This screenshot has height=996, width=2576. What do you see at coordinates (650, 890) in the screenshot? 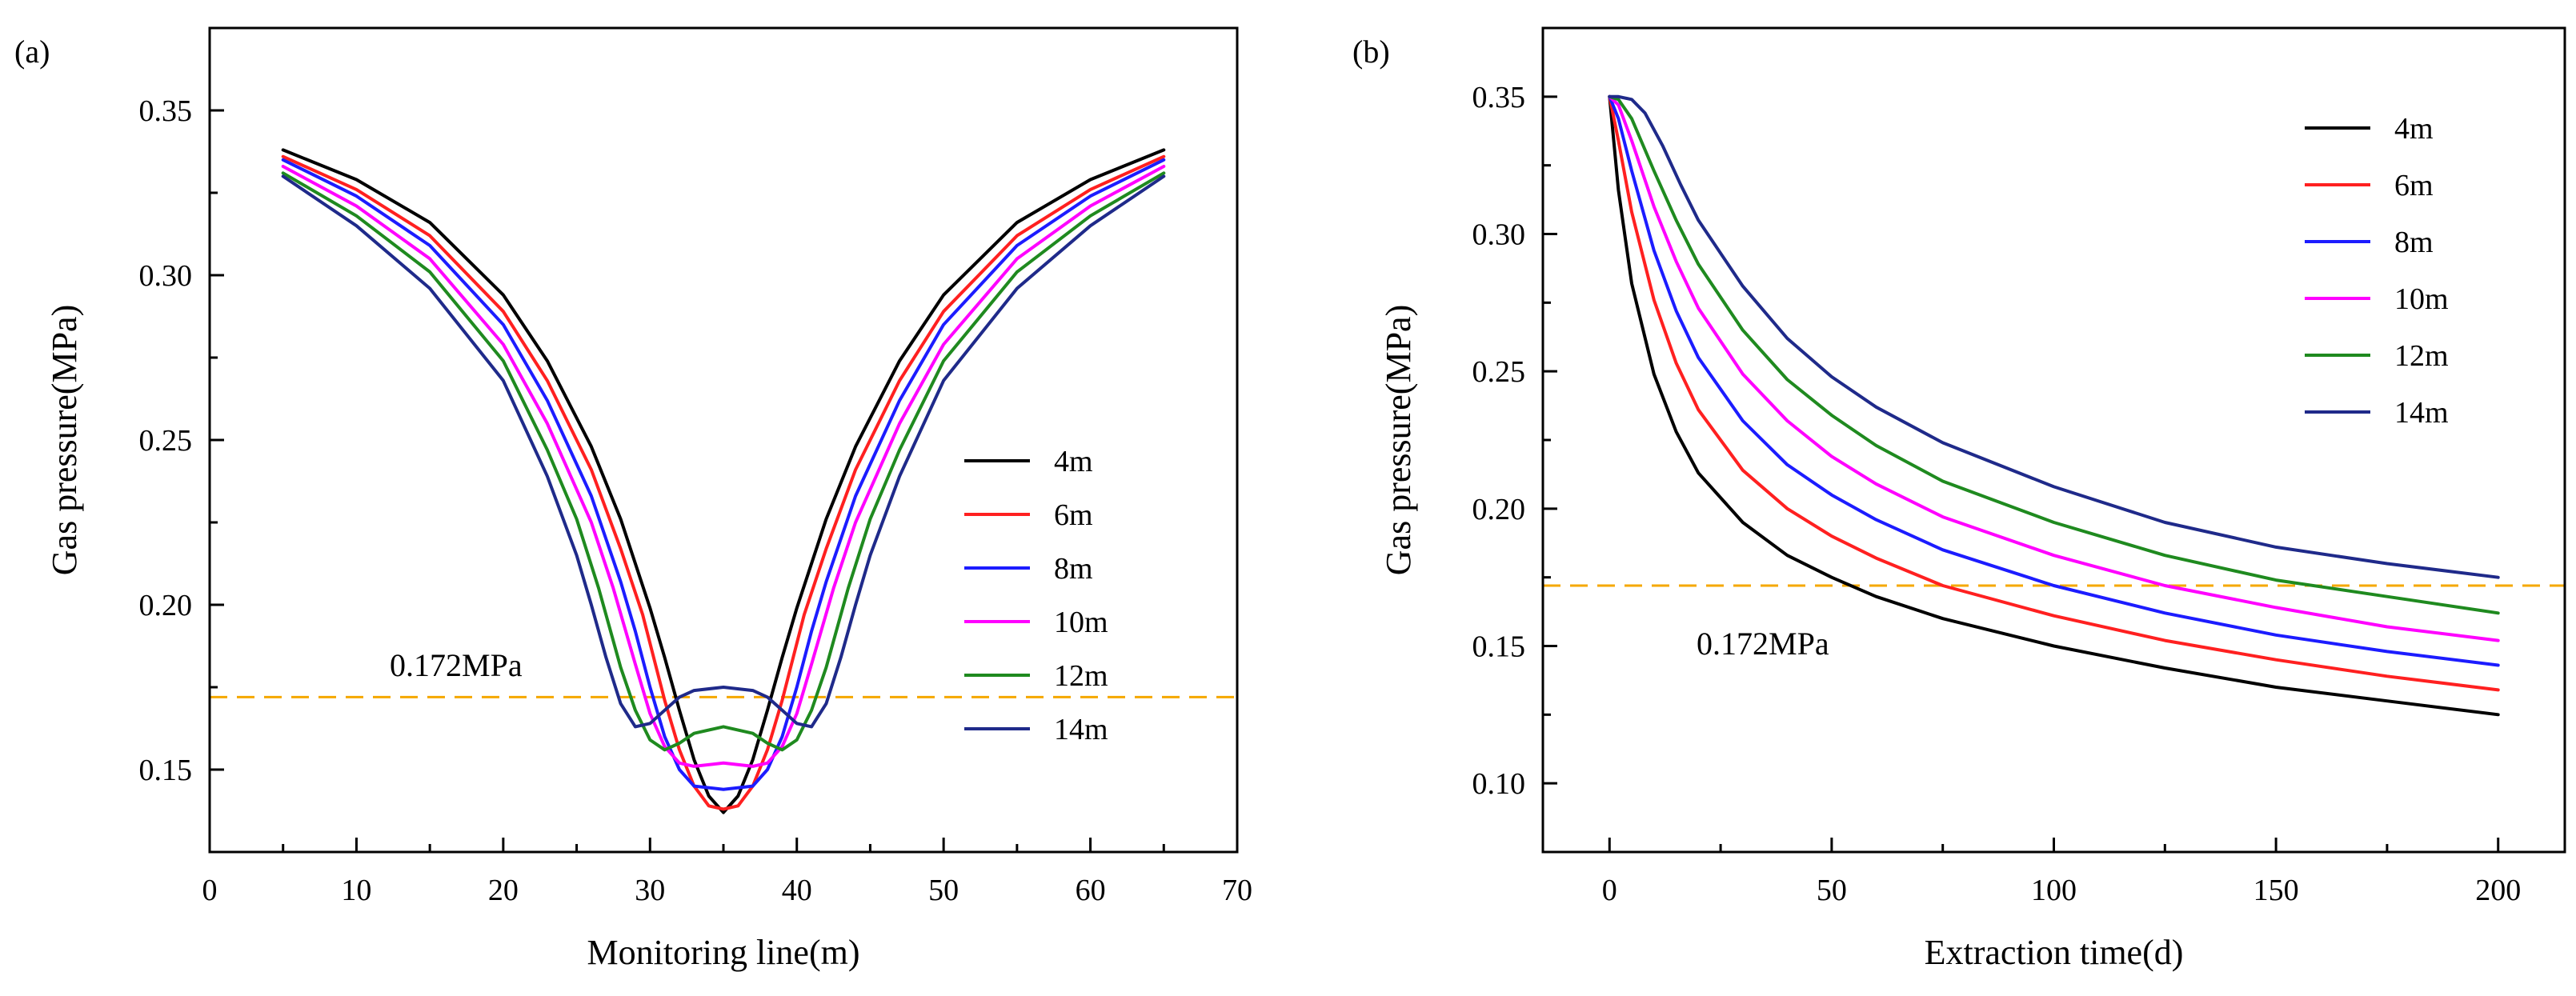
I see `x-tick-label: 30` at bounding box center [650, 890].